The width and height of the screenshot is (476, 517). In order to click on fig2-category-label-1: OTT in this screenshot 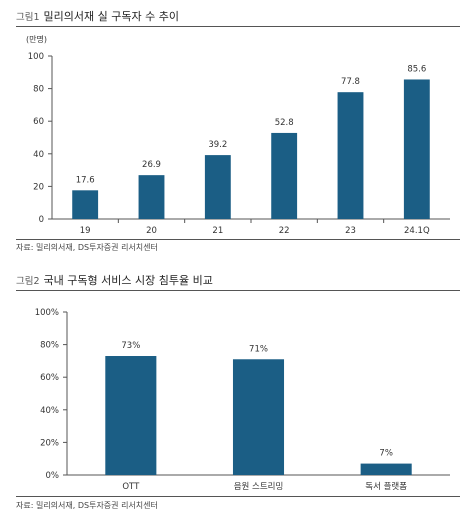, I will do `click(131, 487)`.